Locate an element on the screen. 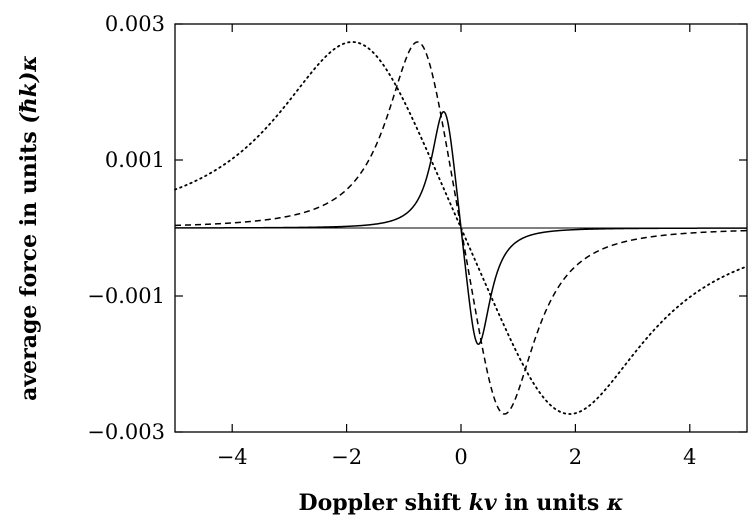 The image size is (749, 521). x-axis-label-part-3: in units is located at coordinates (552, 503).